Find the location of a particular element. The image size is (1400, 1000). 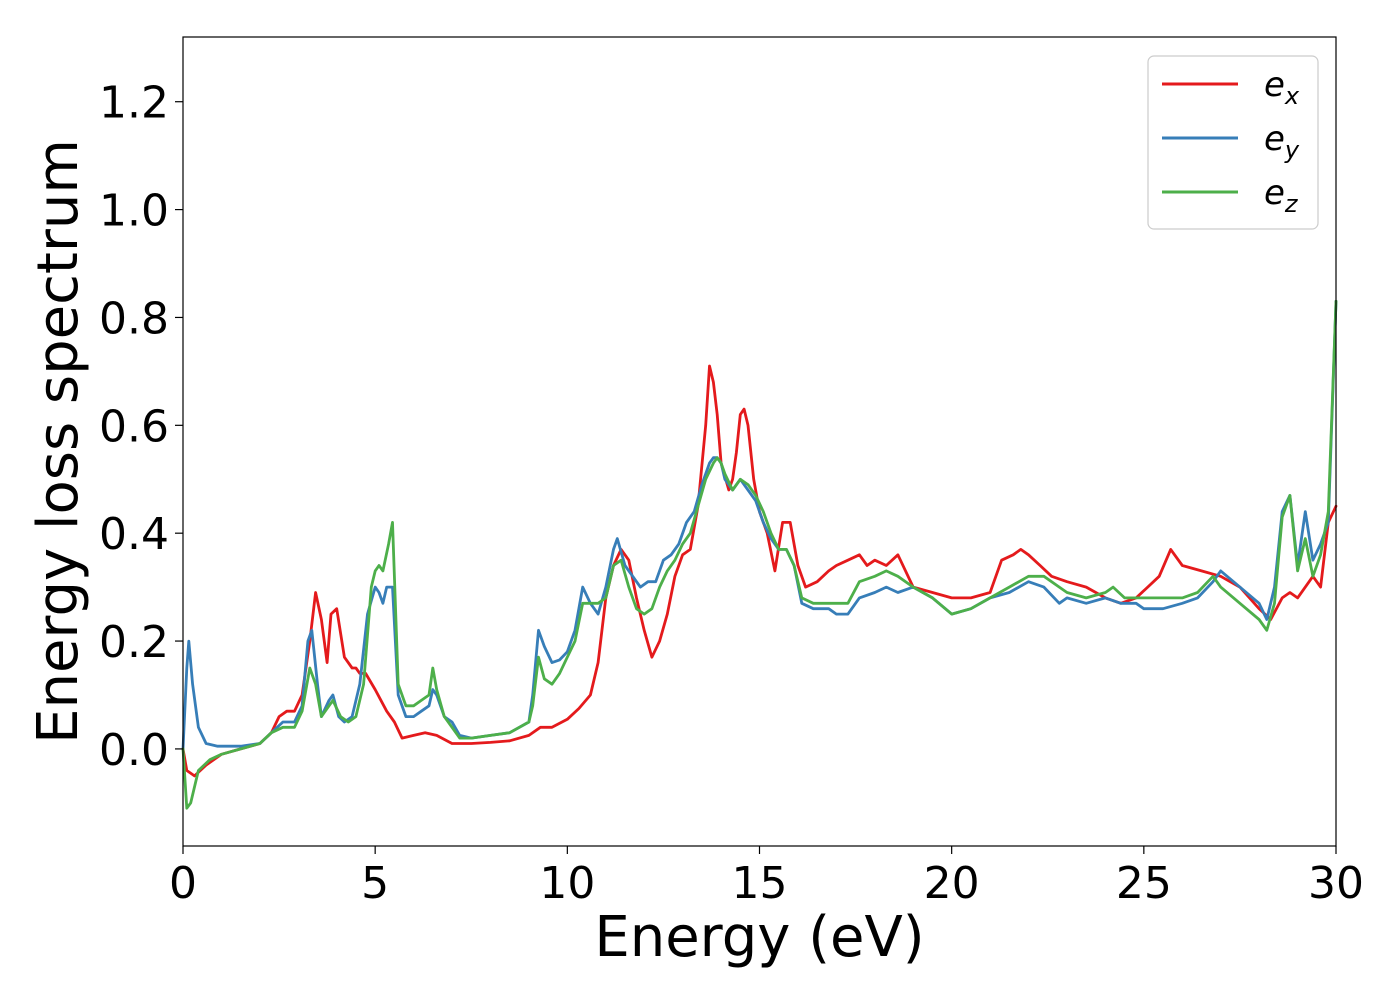

legend-label-y: ey is located at coordinates (1282, 141).